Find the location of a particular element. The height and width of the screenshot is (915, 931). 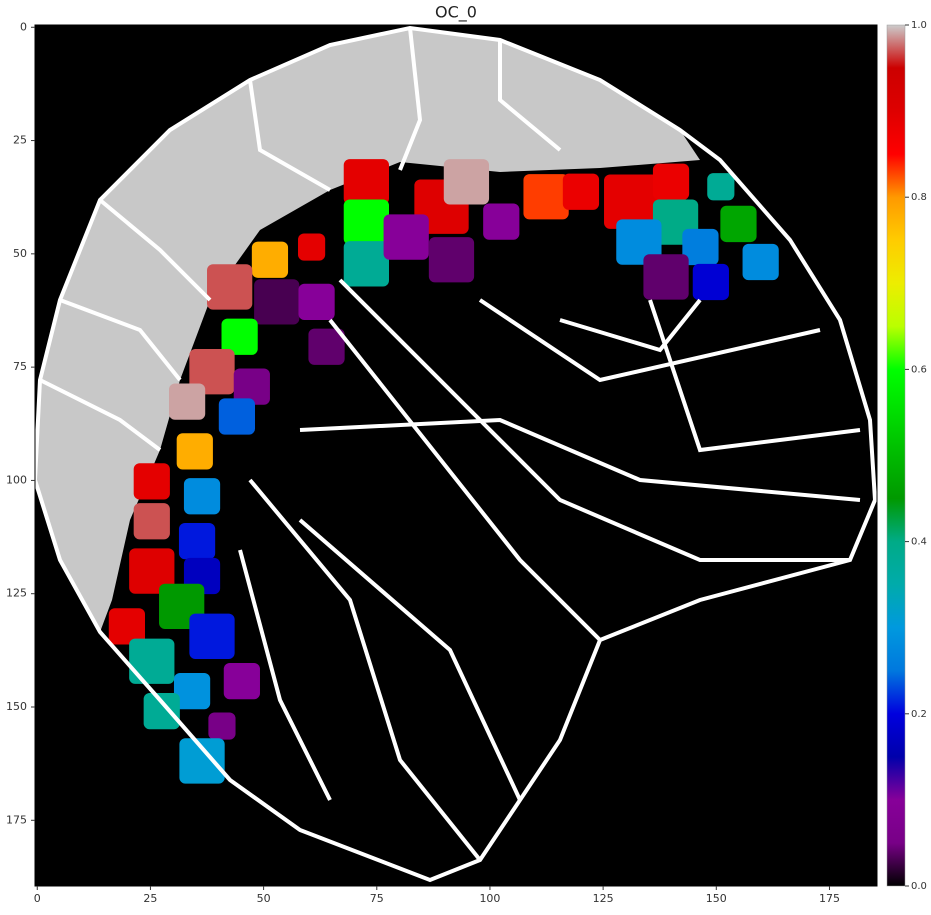

colorbar-tick-label: 0.8 is located at coordinates (919, 197).